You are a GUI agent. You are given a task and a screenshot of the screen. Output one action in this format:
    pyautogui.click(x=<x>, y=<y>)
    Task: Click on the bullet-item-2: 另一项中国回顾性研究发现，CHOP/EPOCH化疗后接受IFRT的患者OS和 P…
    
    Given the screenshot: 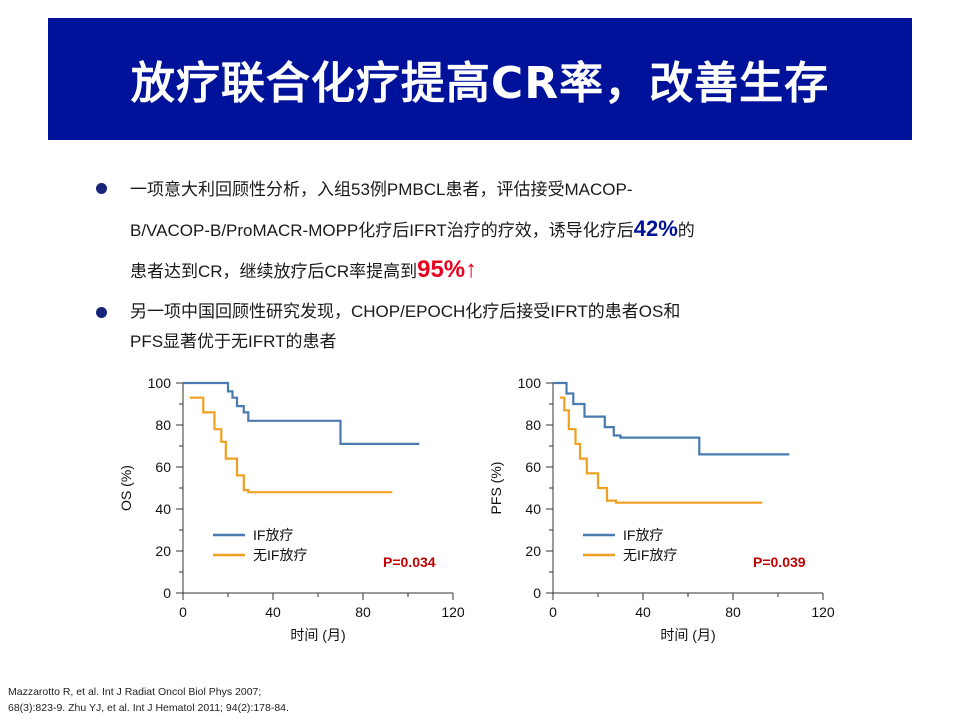 What is the action you would take?
    pyautogui.click(x=476, y=327)
    